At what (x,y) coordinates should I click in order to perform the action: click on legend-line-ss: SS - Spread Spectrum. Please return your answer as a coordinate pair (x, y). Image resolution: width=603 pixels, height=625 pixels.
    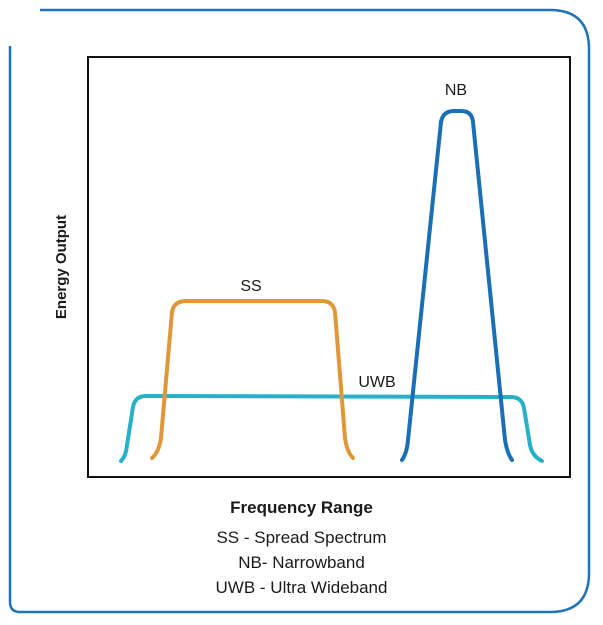
    Looking at the image, I should click on (301, 537).